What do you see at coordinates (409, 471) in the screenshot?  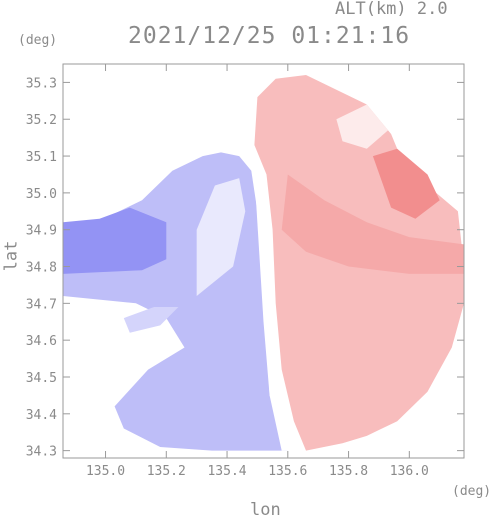 I see `x-tick-label: 136.0` at bounding box center [409, 471].